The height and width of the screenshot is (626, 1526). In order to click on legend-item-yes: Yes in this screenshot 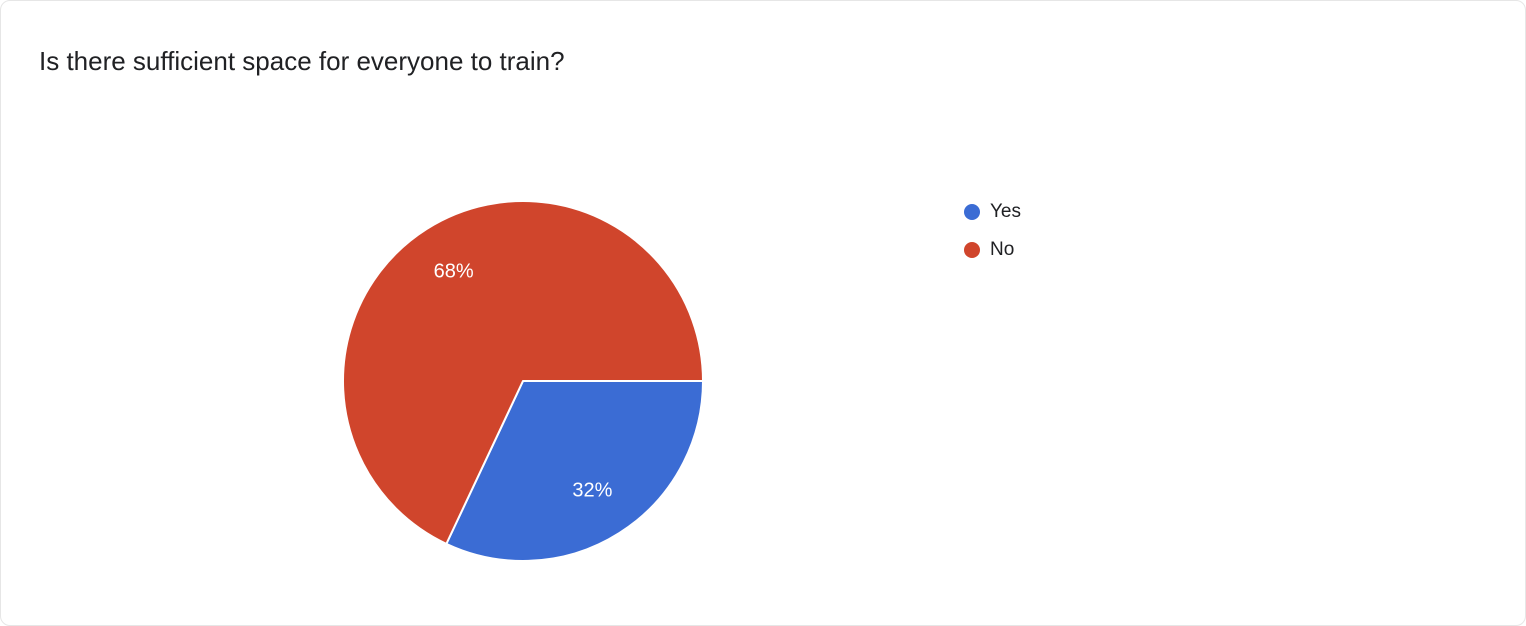, I will do `click(992, 212)`.